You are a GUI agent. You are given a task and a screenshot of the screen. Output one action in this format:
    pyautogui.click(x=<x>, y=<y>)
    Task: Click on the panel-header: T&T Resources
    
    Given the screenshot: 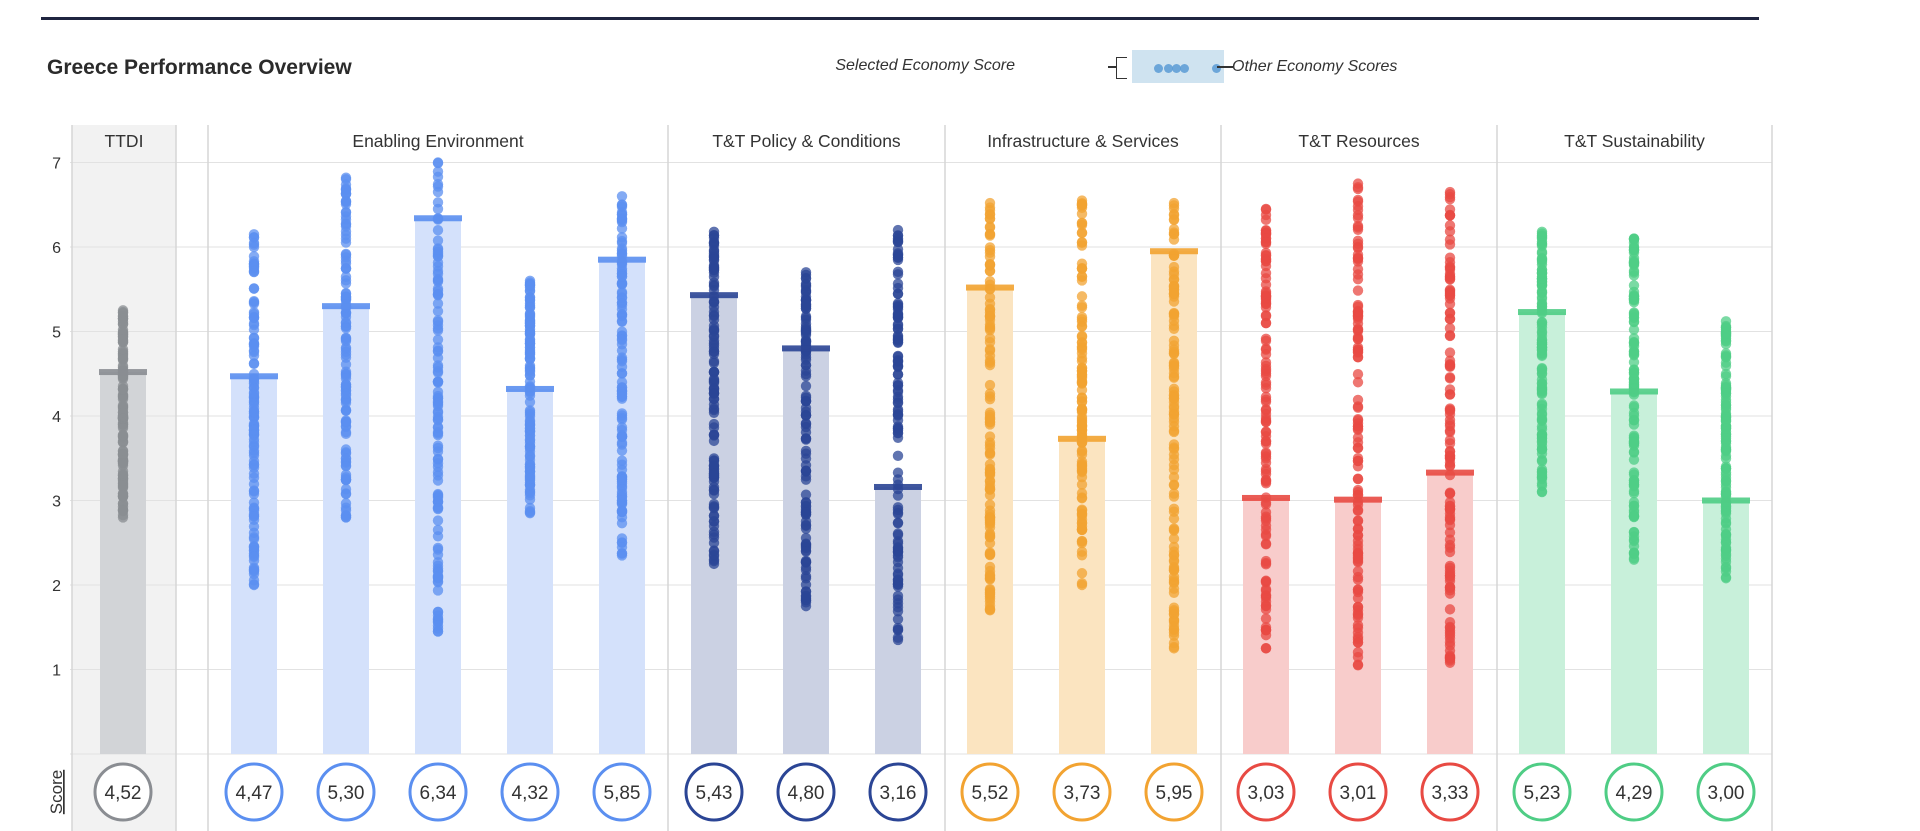 What is the action you would take?
    pyautogui.click(x=1358, y=141)
    